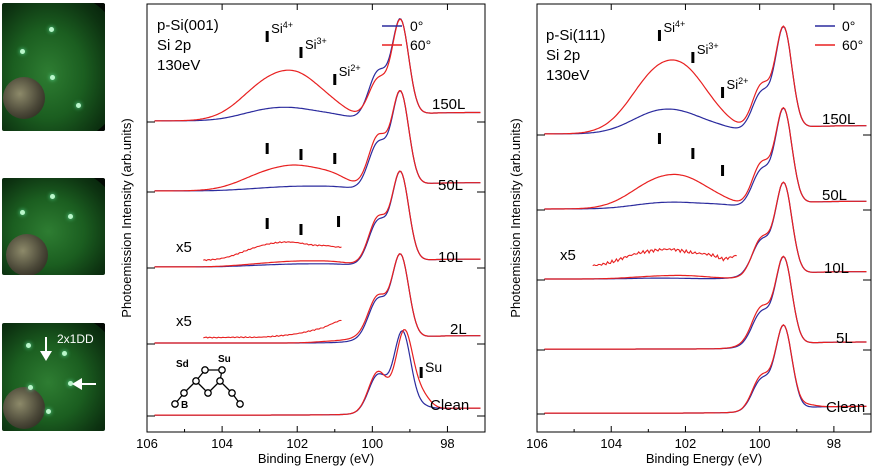 The height and width of the screenshot is (475, 875). I want to click on oxide-marker-label: Si3+, so click(708, 49).